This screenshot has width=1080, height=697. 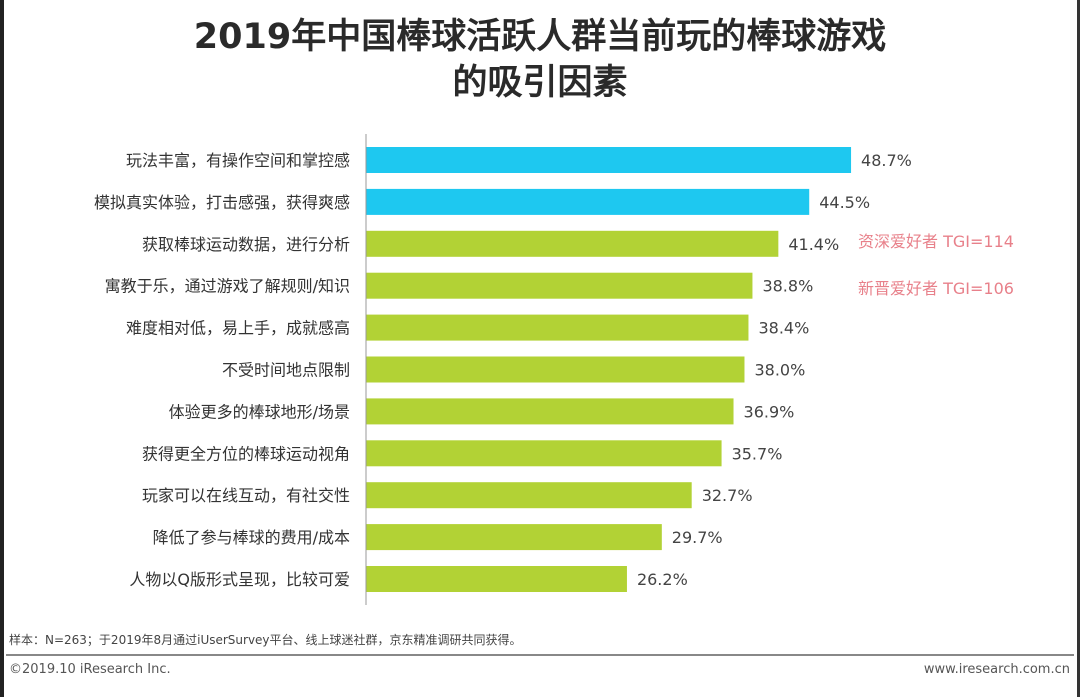 What do you see at coordinates (844, 202) in the screenshot?
I see `value-label: 44.5%` at bounding box center [844, 202].